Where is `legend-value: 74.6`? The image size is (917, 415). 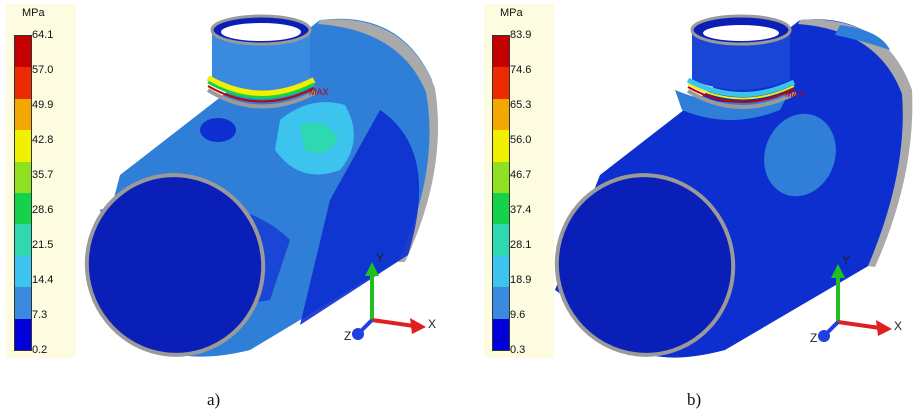
legend-value: 74.6 is located at coordinates (521, 70).